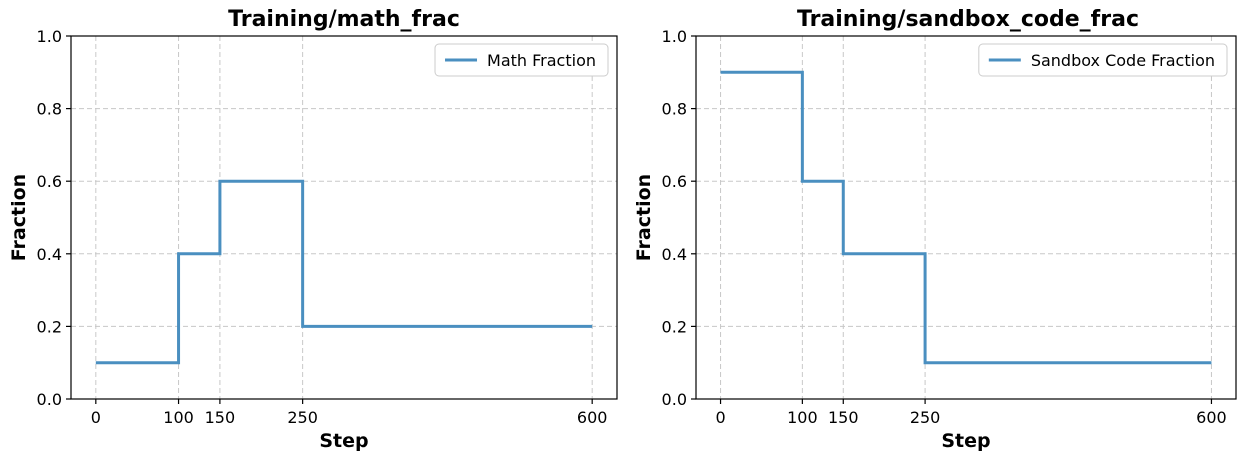 This screenshot has width=1238, height=451. Describe the element at coordinates (541, 60) in the screenshot. I see `legend-label: Math Fraction` at that location.